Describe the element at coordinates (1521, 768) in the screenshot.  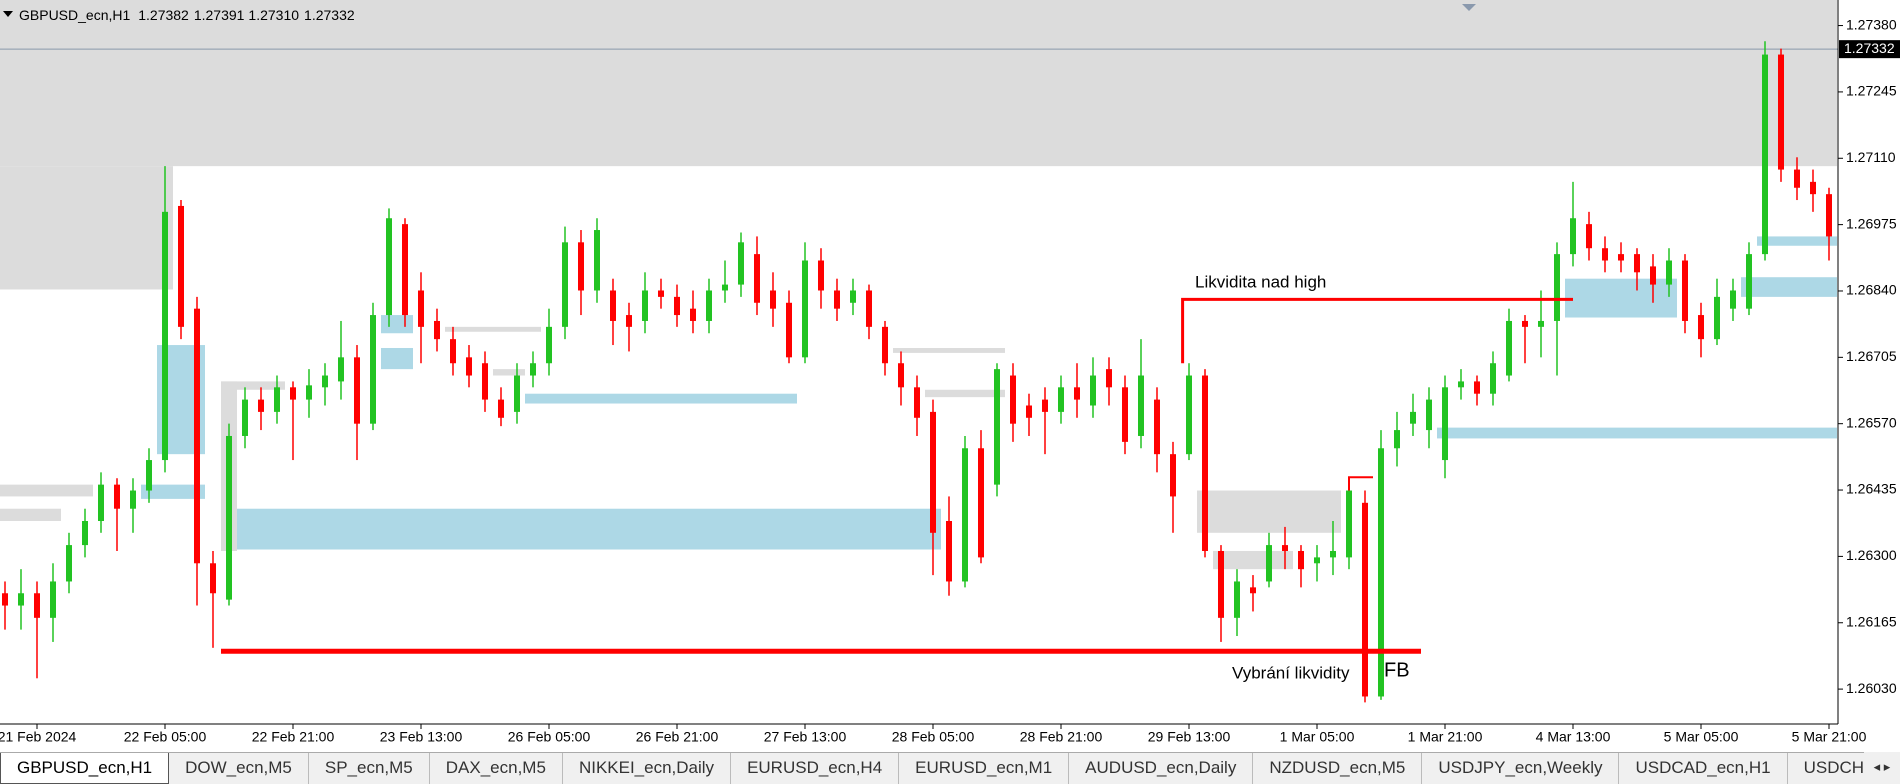
I see `symbol-tab: USDJPY_ecn,Weekly` at that location.